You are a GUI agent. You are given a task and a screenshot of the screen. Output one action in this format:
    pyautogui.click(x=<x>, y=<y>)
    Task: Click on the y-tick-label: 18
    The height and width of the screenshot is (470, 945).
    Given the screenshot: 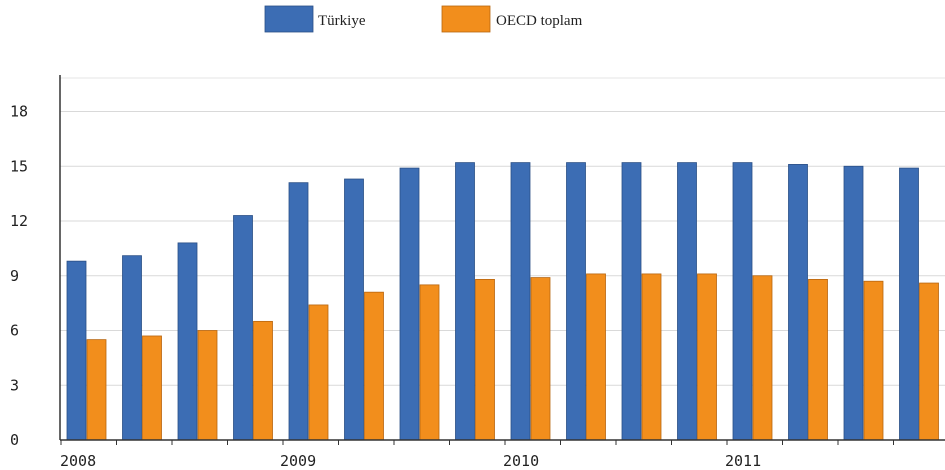 What is the action you would take?
    pyautogui.click(x=19, y=112)
    